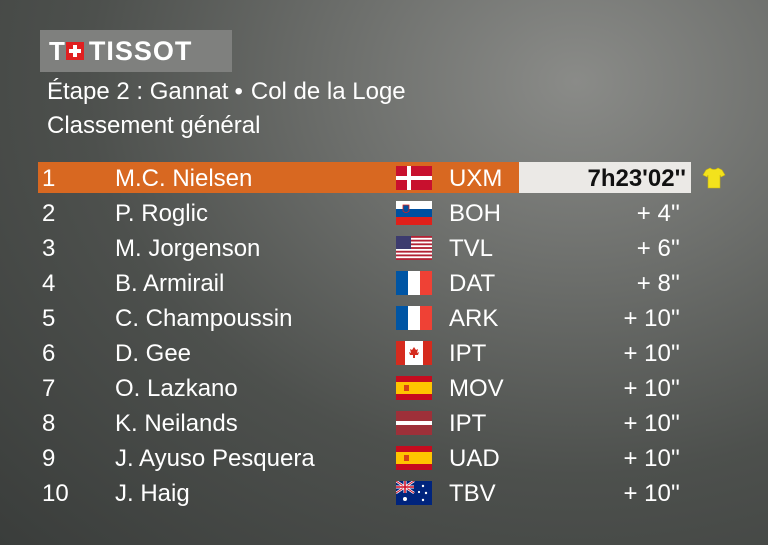 The image size is (768, 545). Describe the element at coordinates (714, 178) in the screenshot. I see `yellow-jersey-icon` at that location.